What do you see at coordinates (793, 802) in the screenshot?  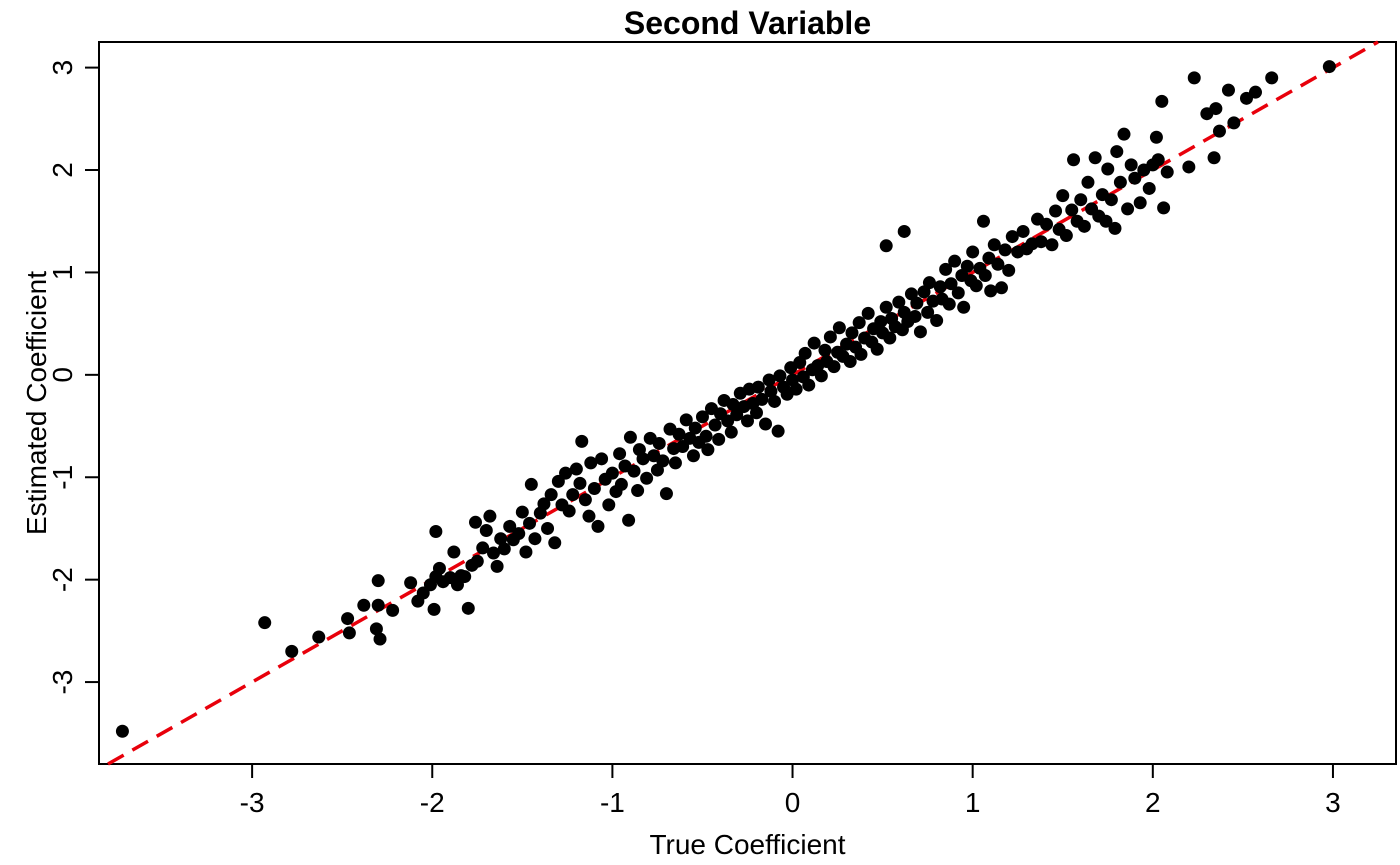 I see `x-tick-label: 0` at bounding box center [793, 802].